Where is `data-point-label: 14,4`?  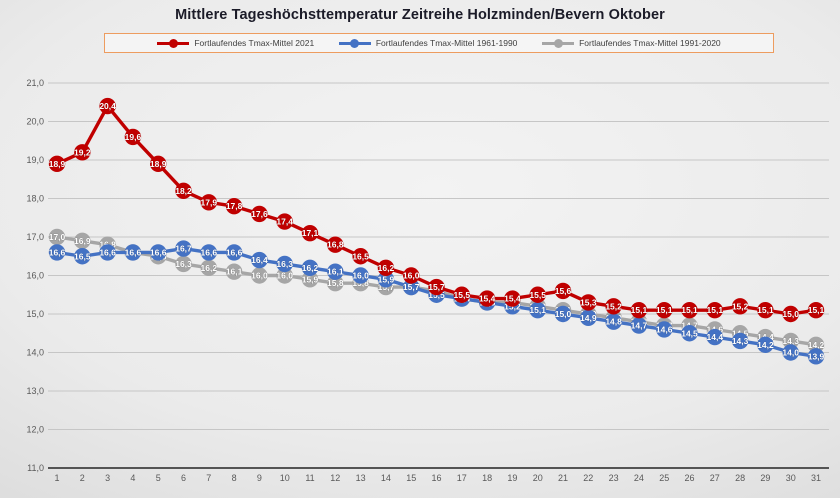
data-point-label: 14,4 is located at coordinates (715, 337).